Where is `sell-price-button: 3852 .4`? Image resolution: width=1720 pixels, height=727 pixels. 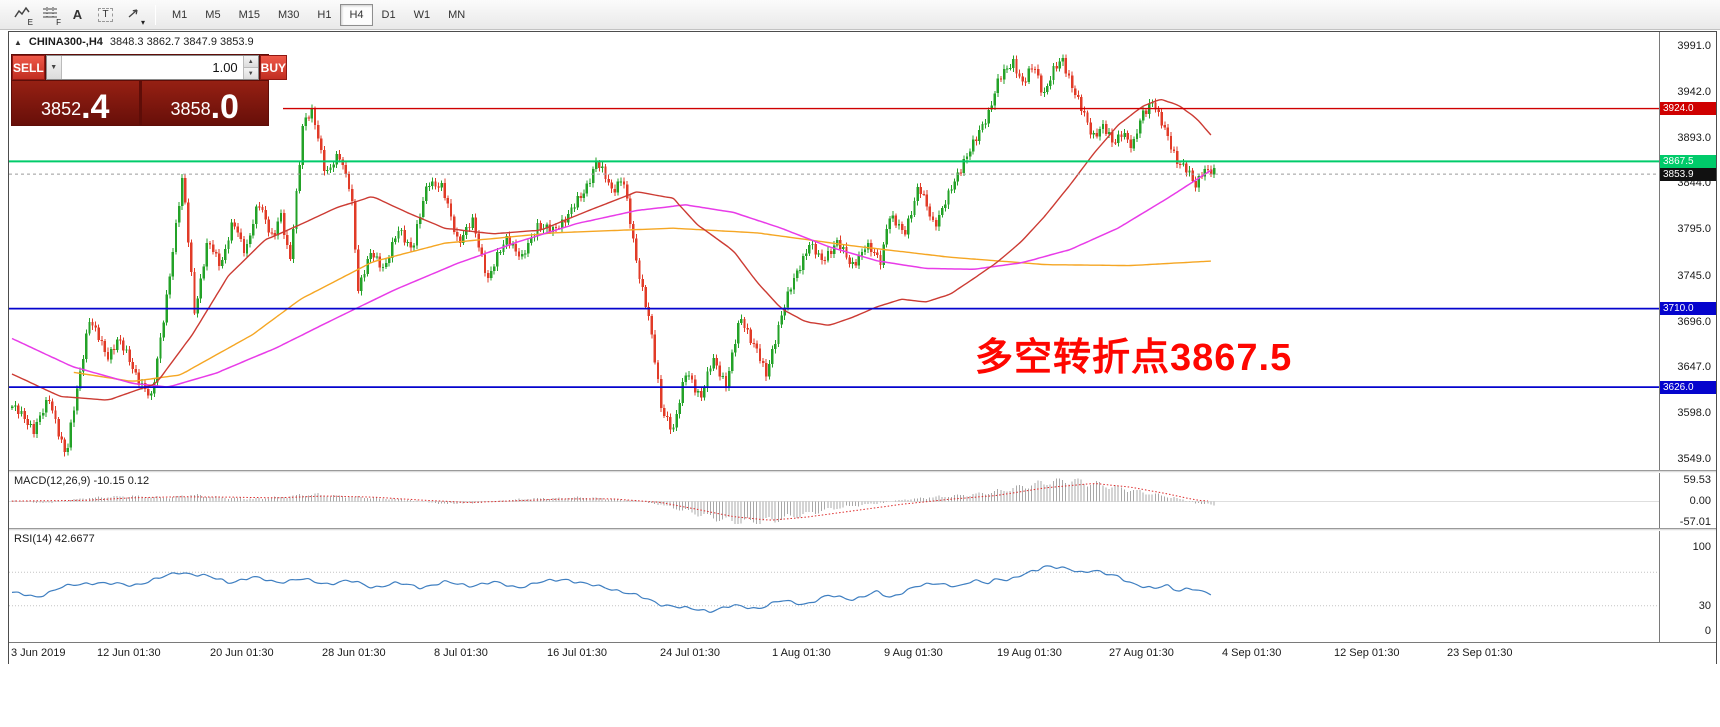 sell-price-button: 3852 .4 is located at coordinates (75, 103).